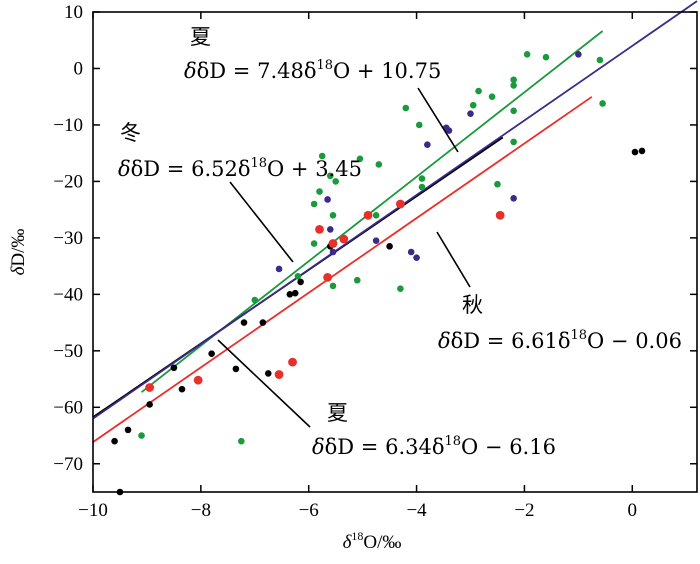 The height and width of the screenshot is (564, 700). Describe the element at coordinates (453, 259) in the screenshot. I see `callout-line-autumn` at that location.